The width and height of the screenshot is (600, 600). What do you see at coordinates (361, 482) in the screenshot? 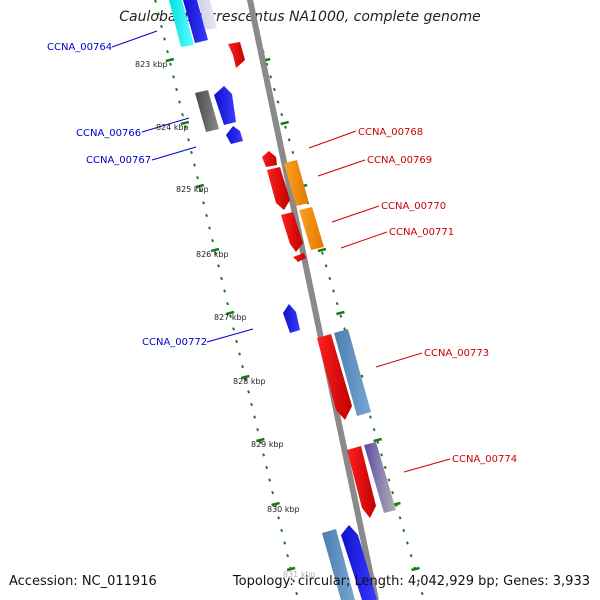
I see `gene-ccna-00774-feature` at bounding box center [361, 482].